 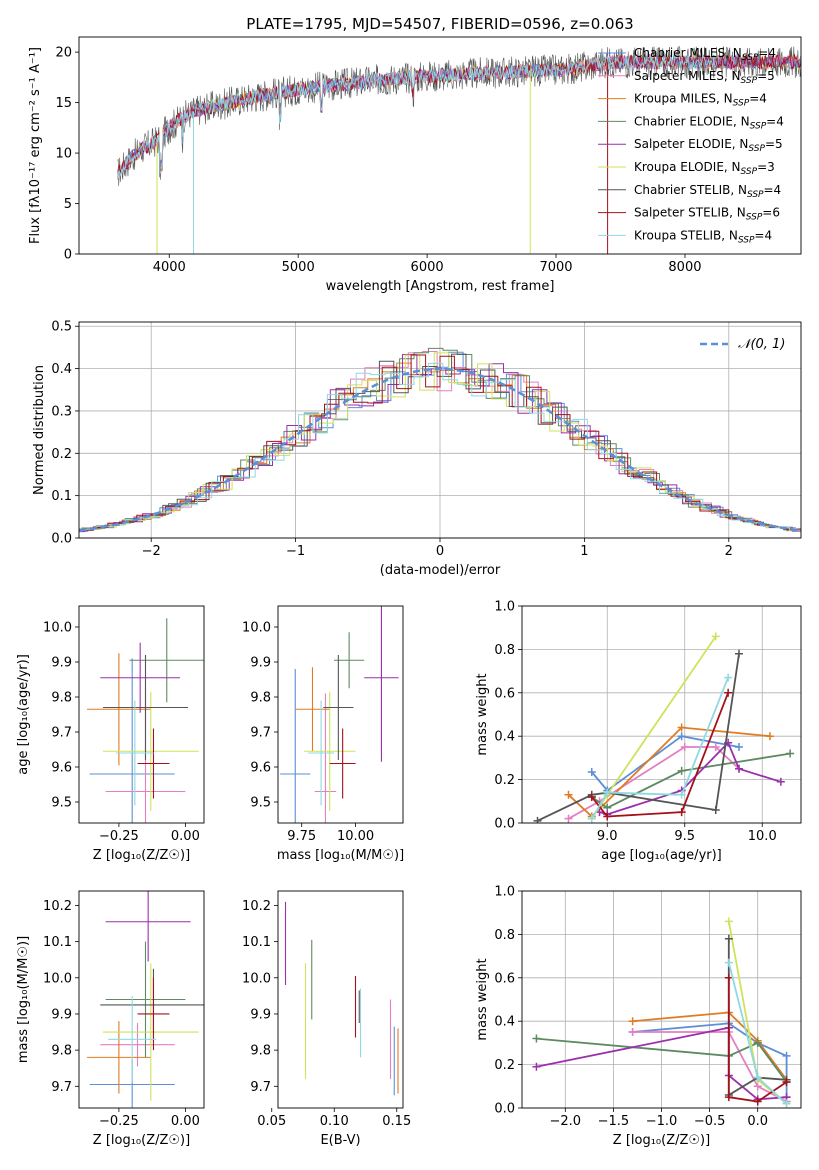 I want to click on spectrum-legend-entry: Kroupa ELODIE, NSSP=3, so click(x=704, y=168).